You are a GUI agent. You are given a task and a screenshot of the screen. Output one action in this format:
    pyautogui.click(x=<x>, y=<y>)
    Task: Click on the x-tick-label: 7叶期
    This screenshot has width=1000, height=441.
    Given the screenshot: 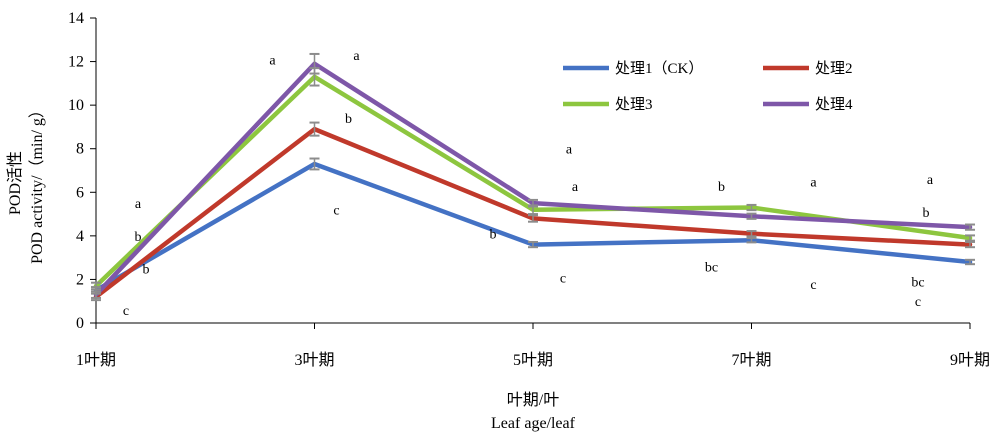 What is the action you would take?
    pyautogui.click(x=751, y=360)
    